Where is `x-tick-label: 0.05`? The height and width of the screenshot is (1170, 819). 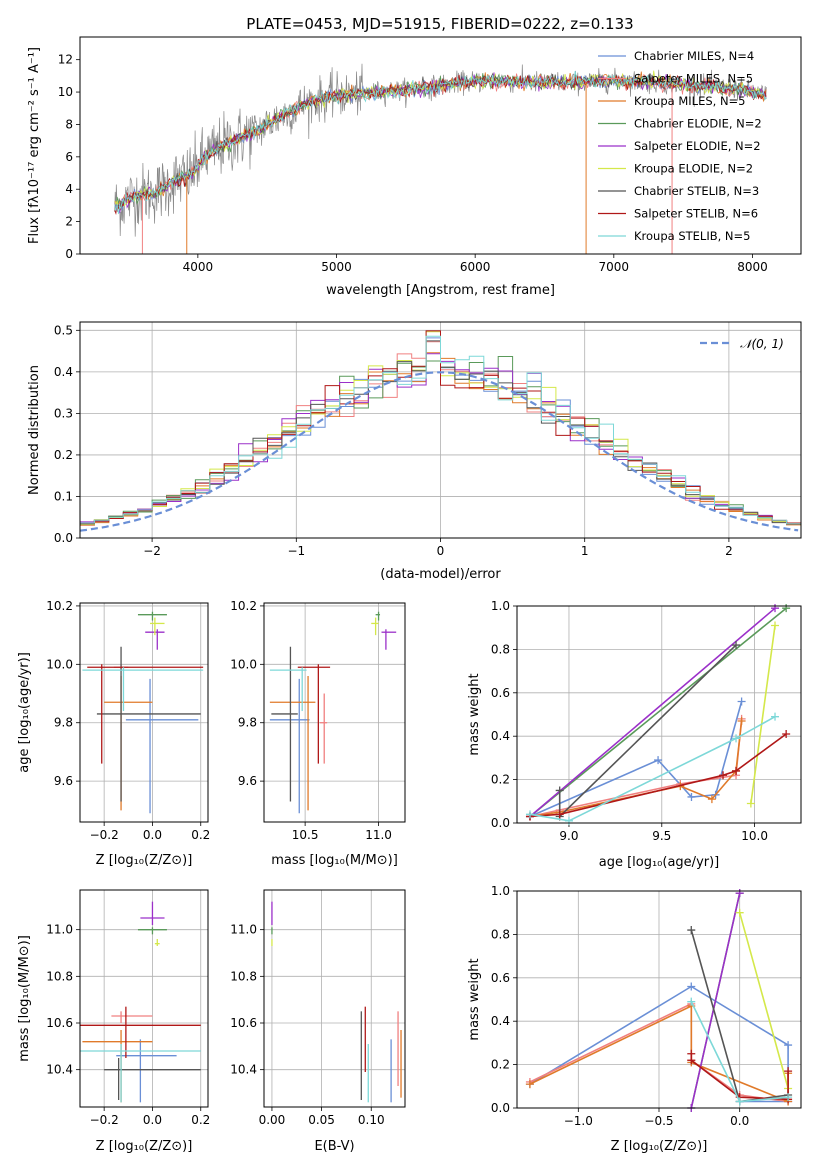
x-tick-label: 0.05 is located at coordinates (321, 1120).